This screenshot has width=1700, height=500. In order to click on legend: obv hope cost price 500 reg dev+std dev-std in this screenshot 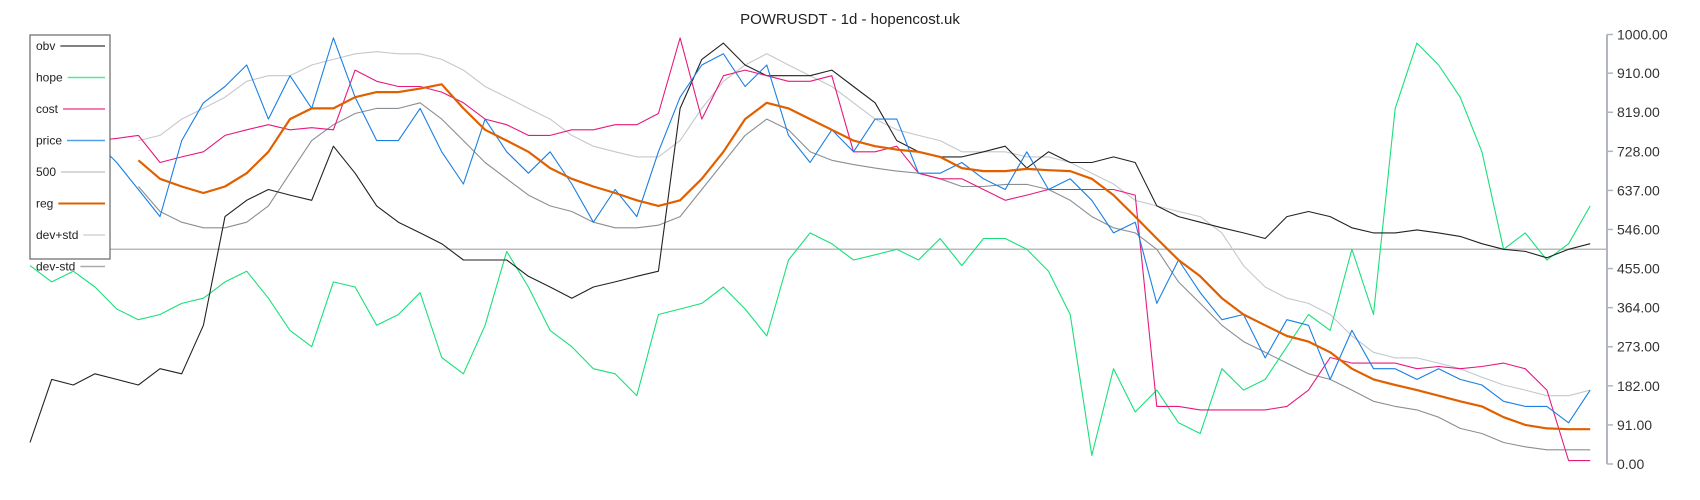, I will do `click(70, 154)`.